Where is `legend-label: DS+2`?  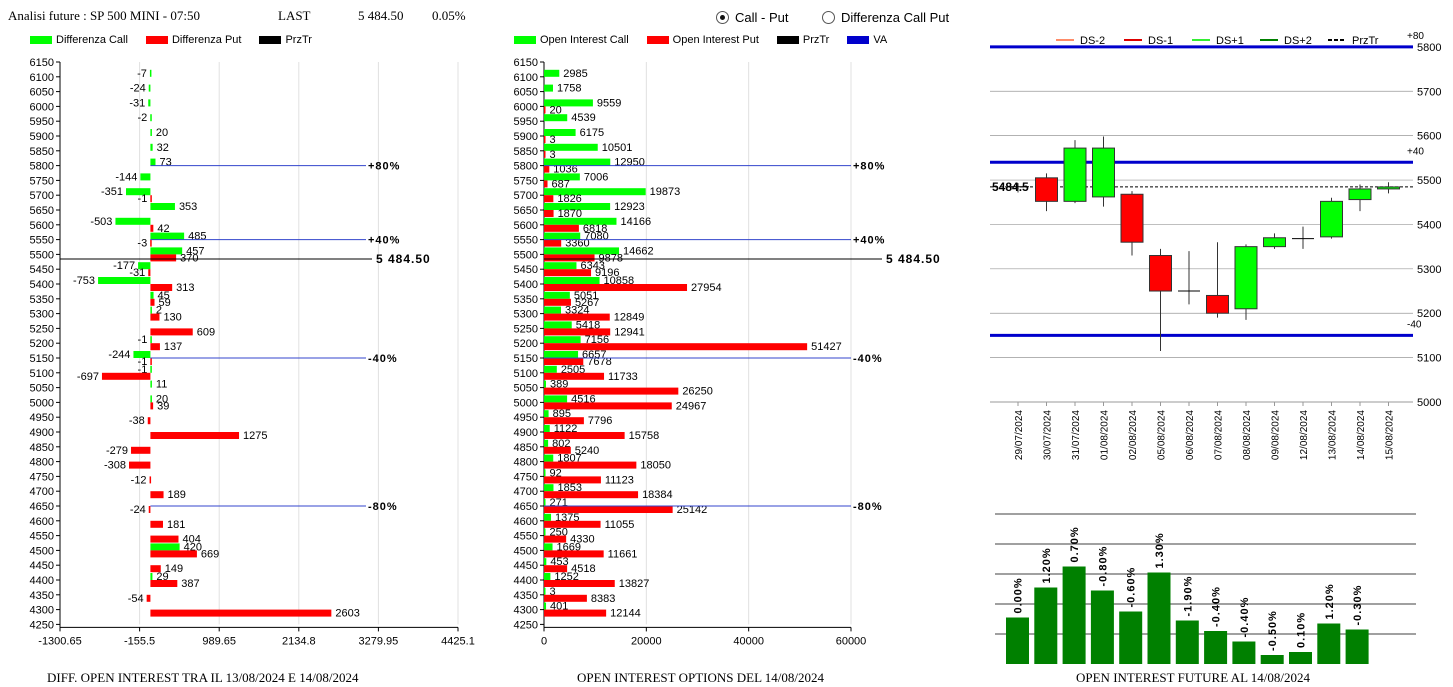
legend-label: DS+2 is located at coordinates (1298, 41).